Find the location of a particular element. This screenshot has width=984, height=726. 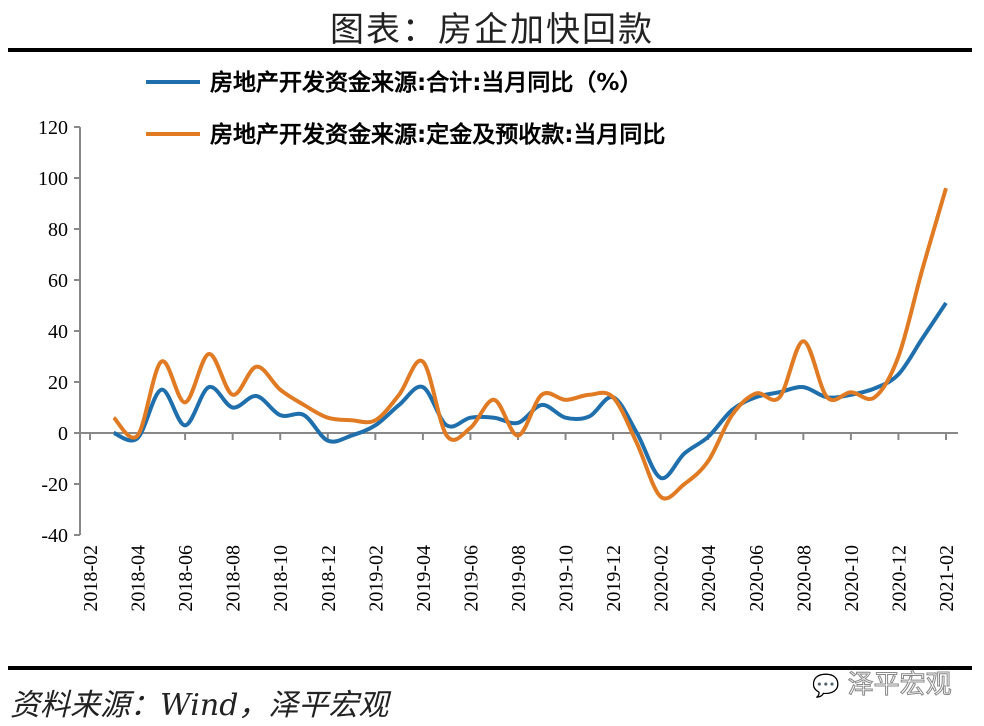

x-tick-label: 2020-06 is located at coordinates (757, 578).